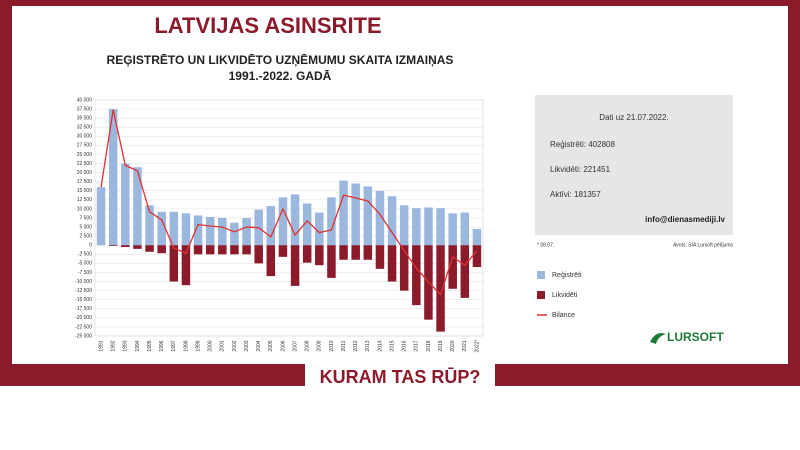 The image size is (800, 450). What do you see at coordinates (85, 200) in the screenshot?
I see `y-tick-label: 12 500` at bounding box center [85, 200].